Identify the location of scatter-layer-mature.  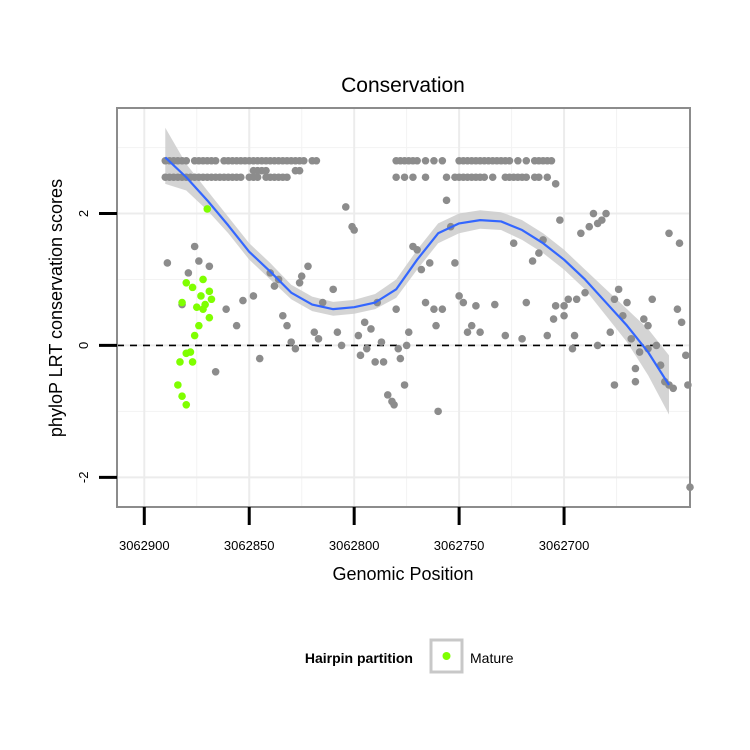
(195, 307).